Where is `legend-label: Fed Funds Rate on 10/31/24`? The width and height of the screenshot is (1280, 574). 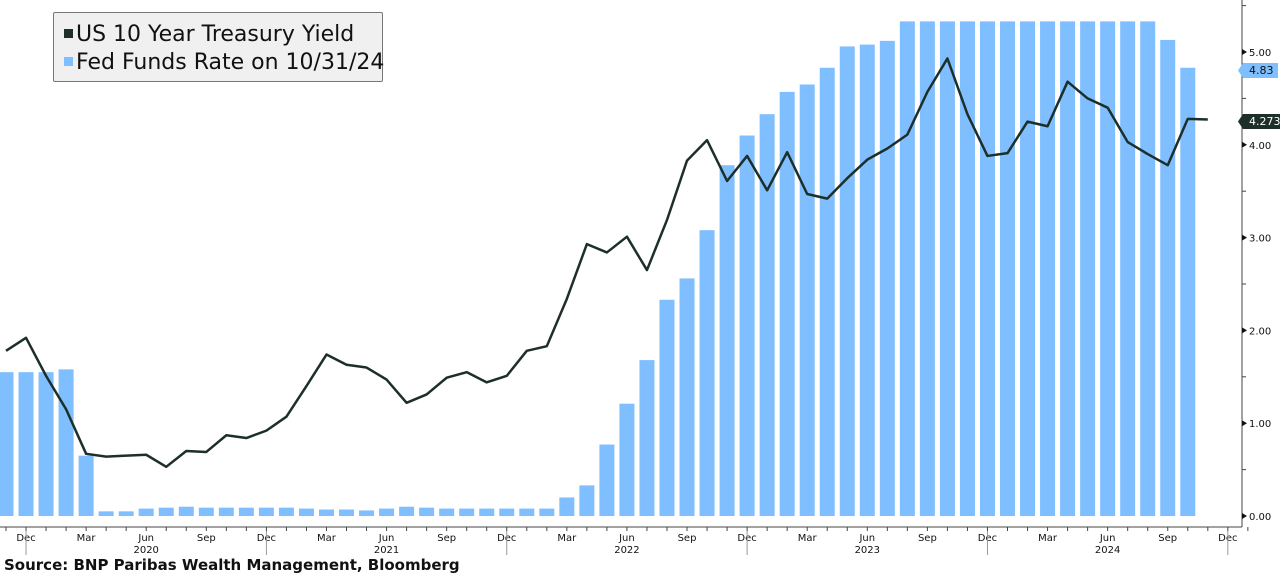 legend-label: Fed Funds Rate on 10/31/24 is located at coordinates (230, 62).